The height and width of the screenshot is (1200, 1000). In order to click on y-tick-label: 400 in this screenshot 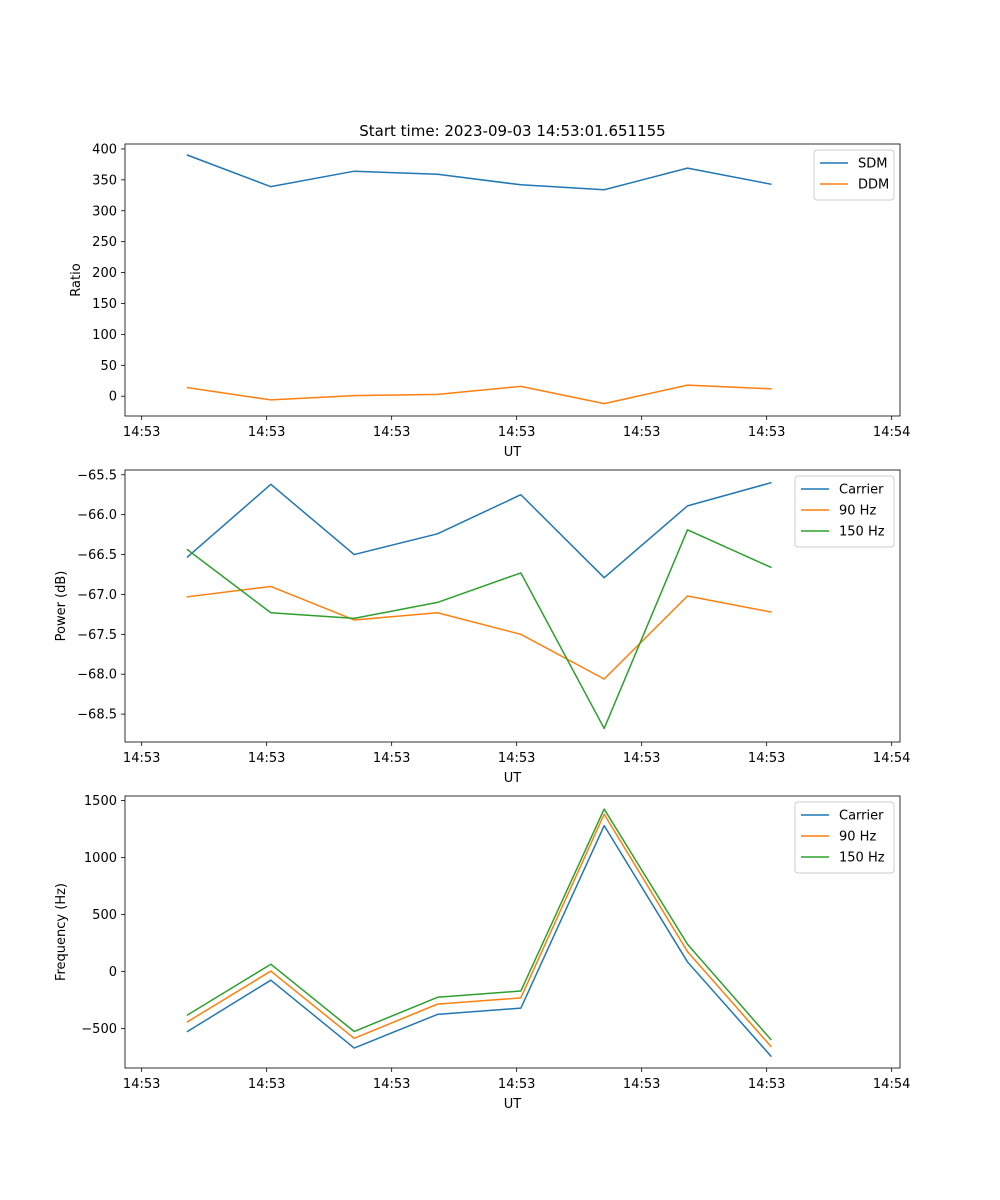, I will do `click(104, 149)`.